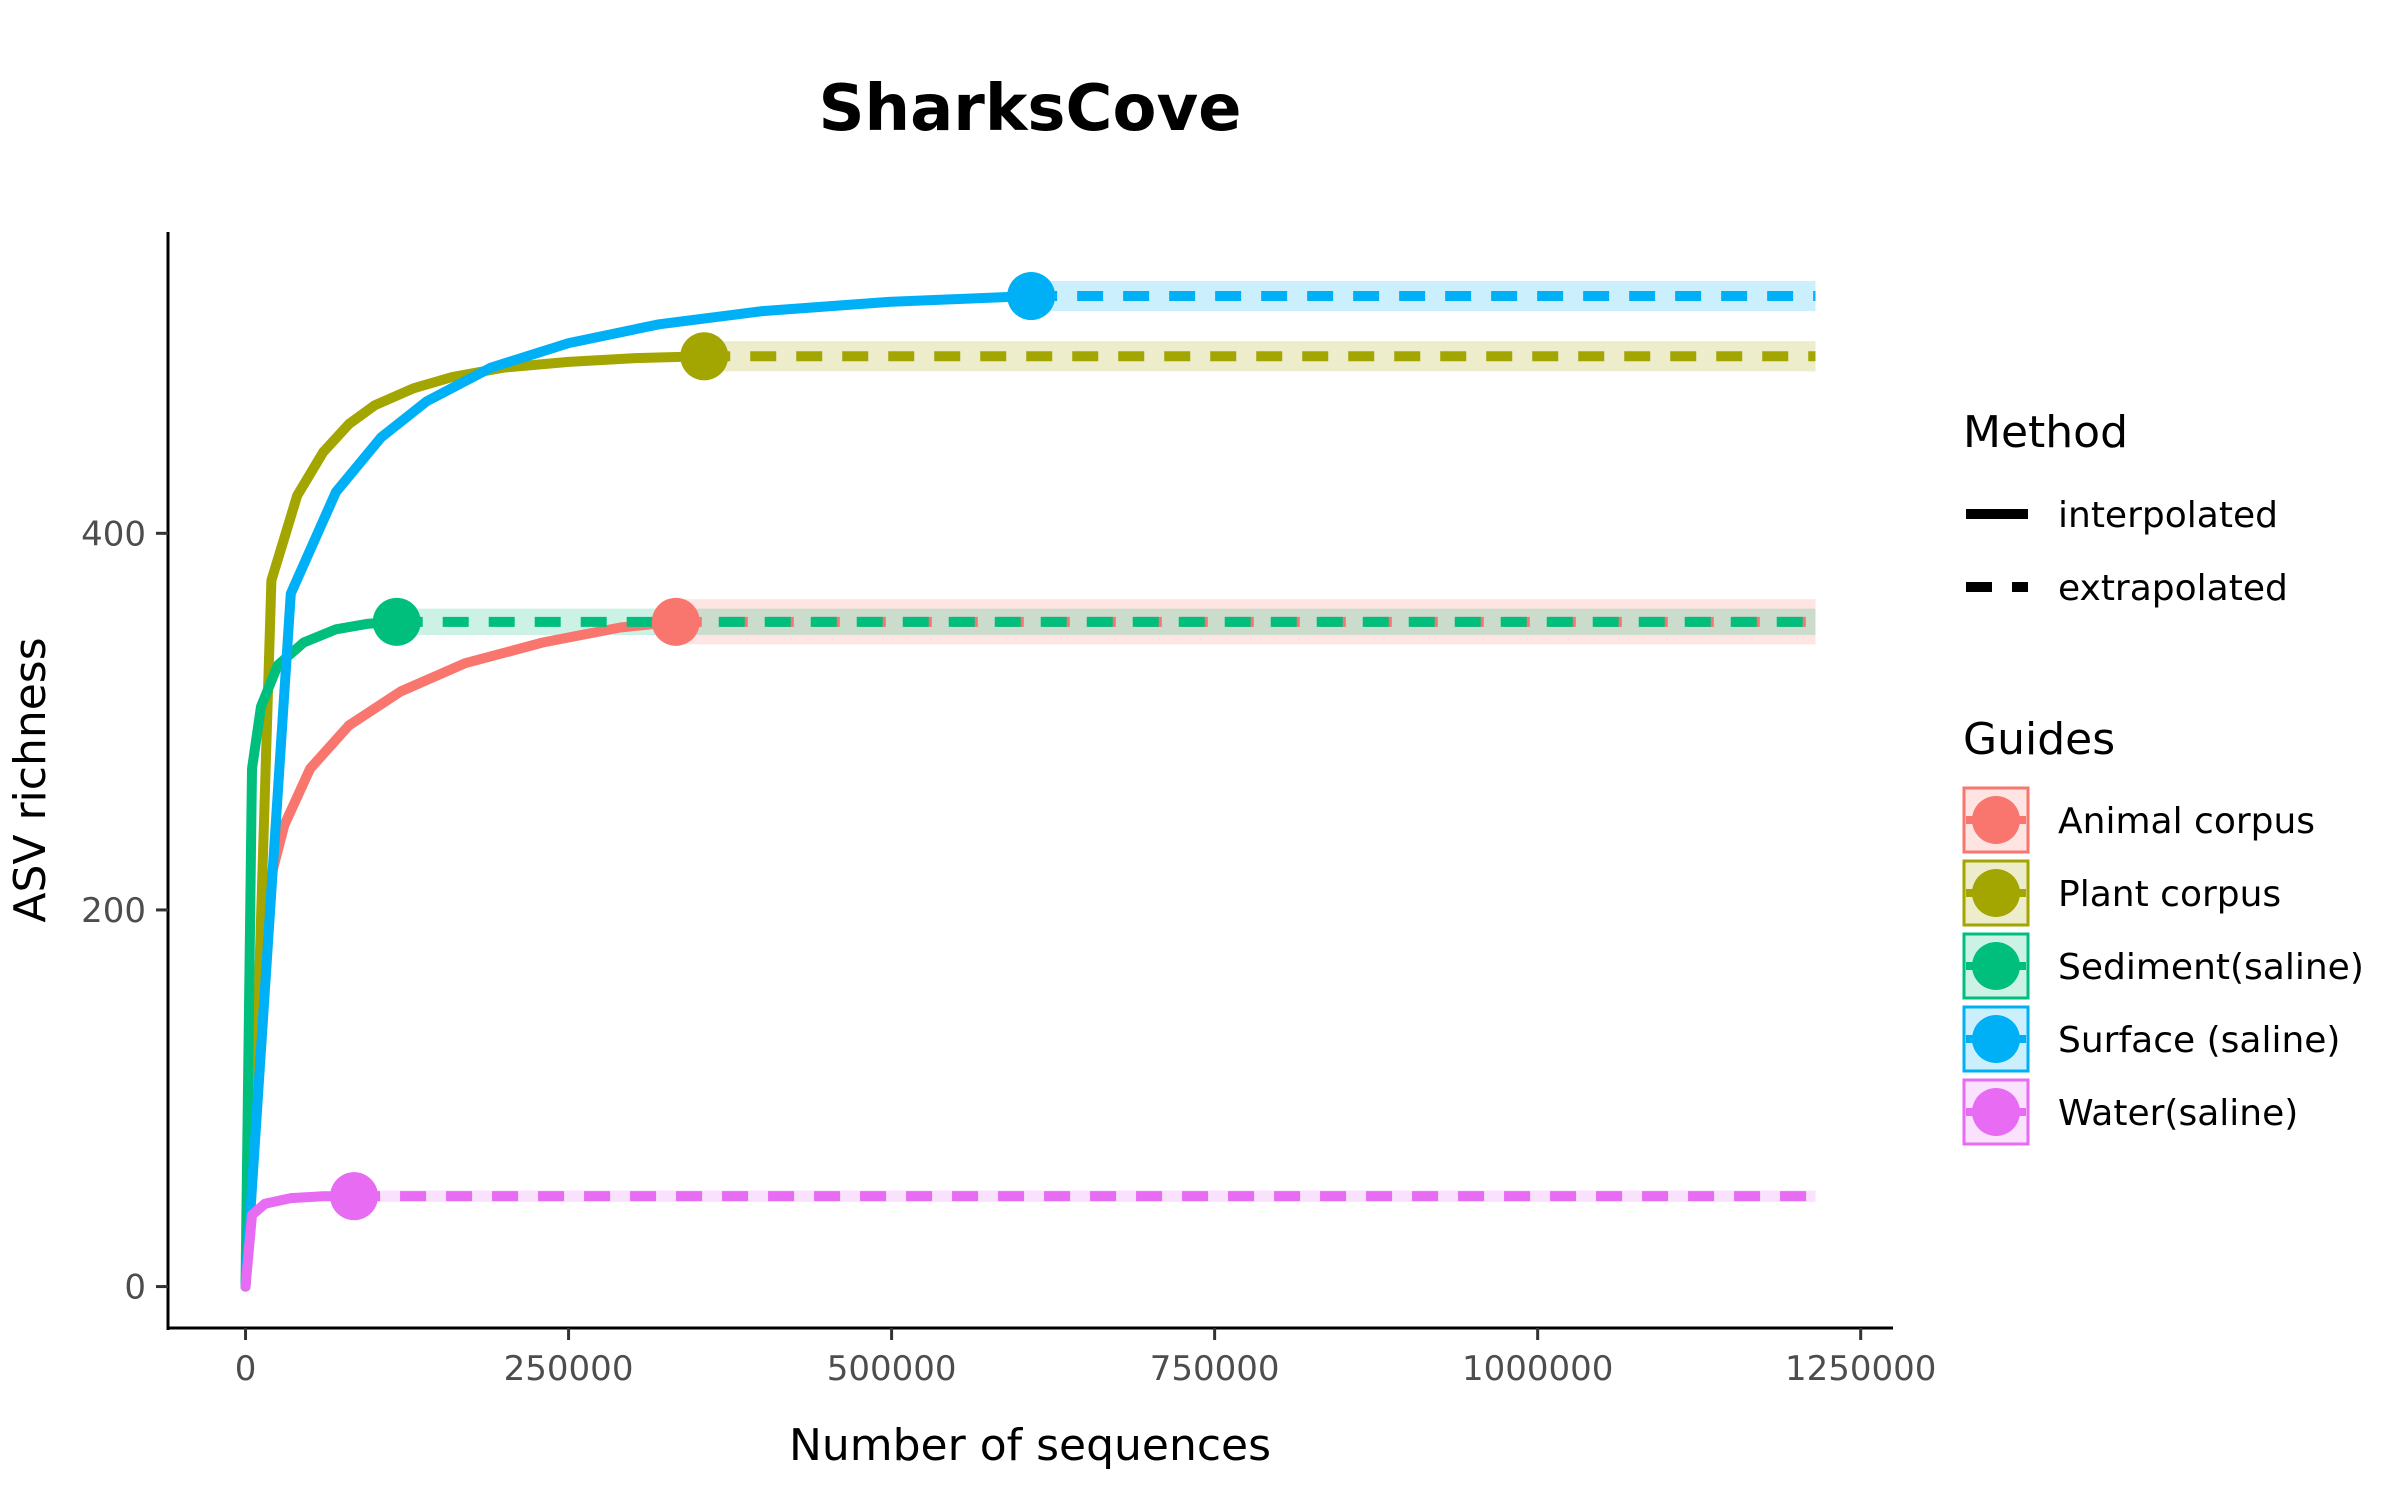  I want to click on plant-corpus-reference-point, so click(704, 356).